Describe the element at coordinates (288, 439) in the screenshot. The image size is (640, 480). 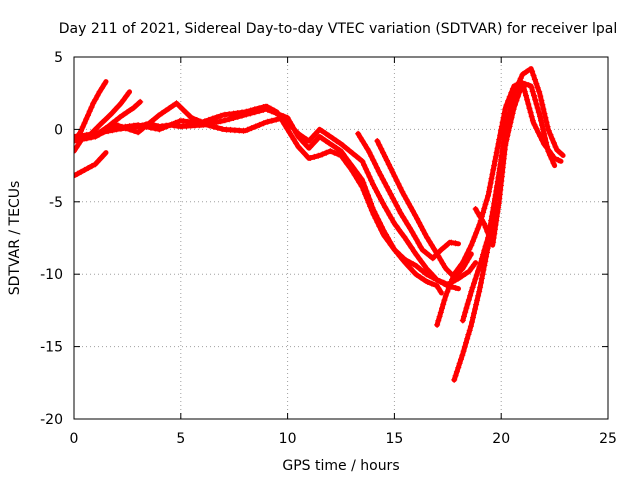
I see `x-tick-label: 10` at that location.